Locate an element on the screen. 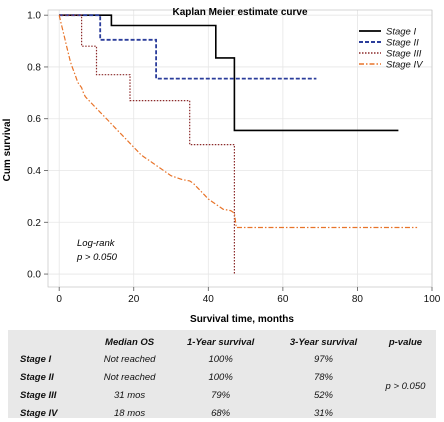 The image size is (444, 422). stats-header-median: Median OS is located at coordinates (130, 342).